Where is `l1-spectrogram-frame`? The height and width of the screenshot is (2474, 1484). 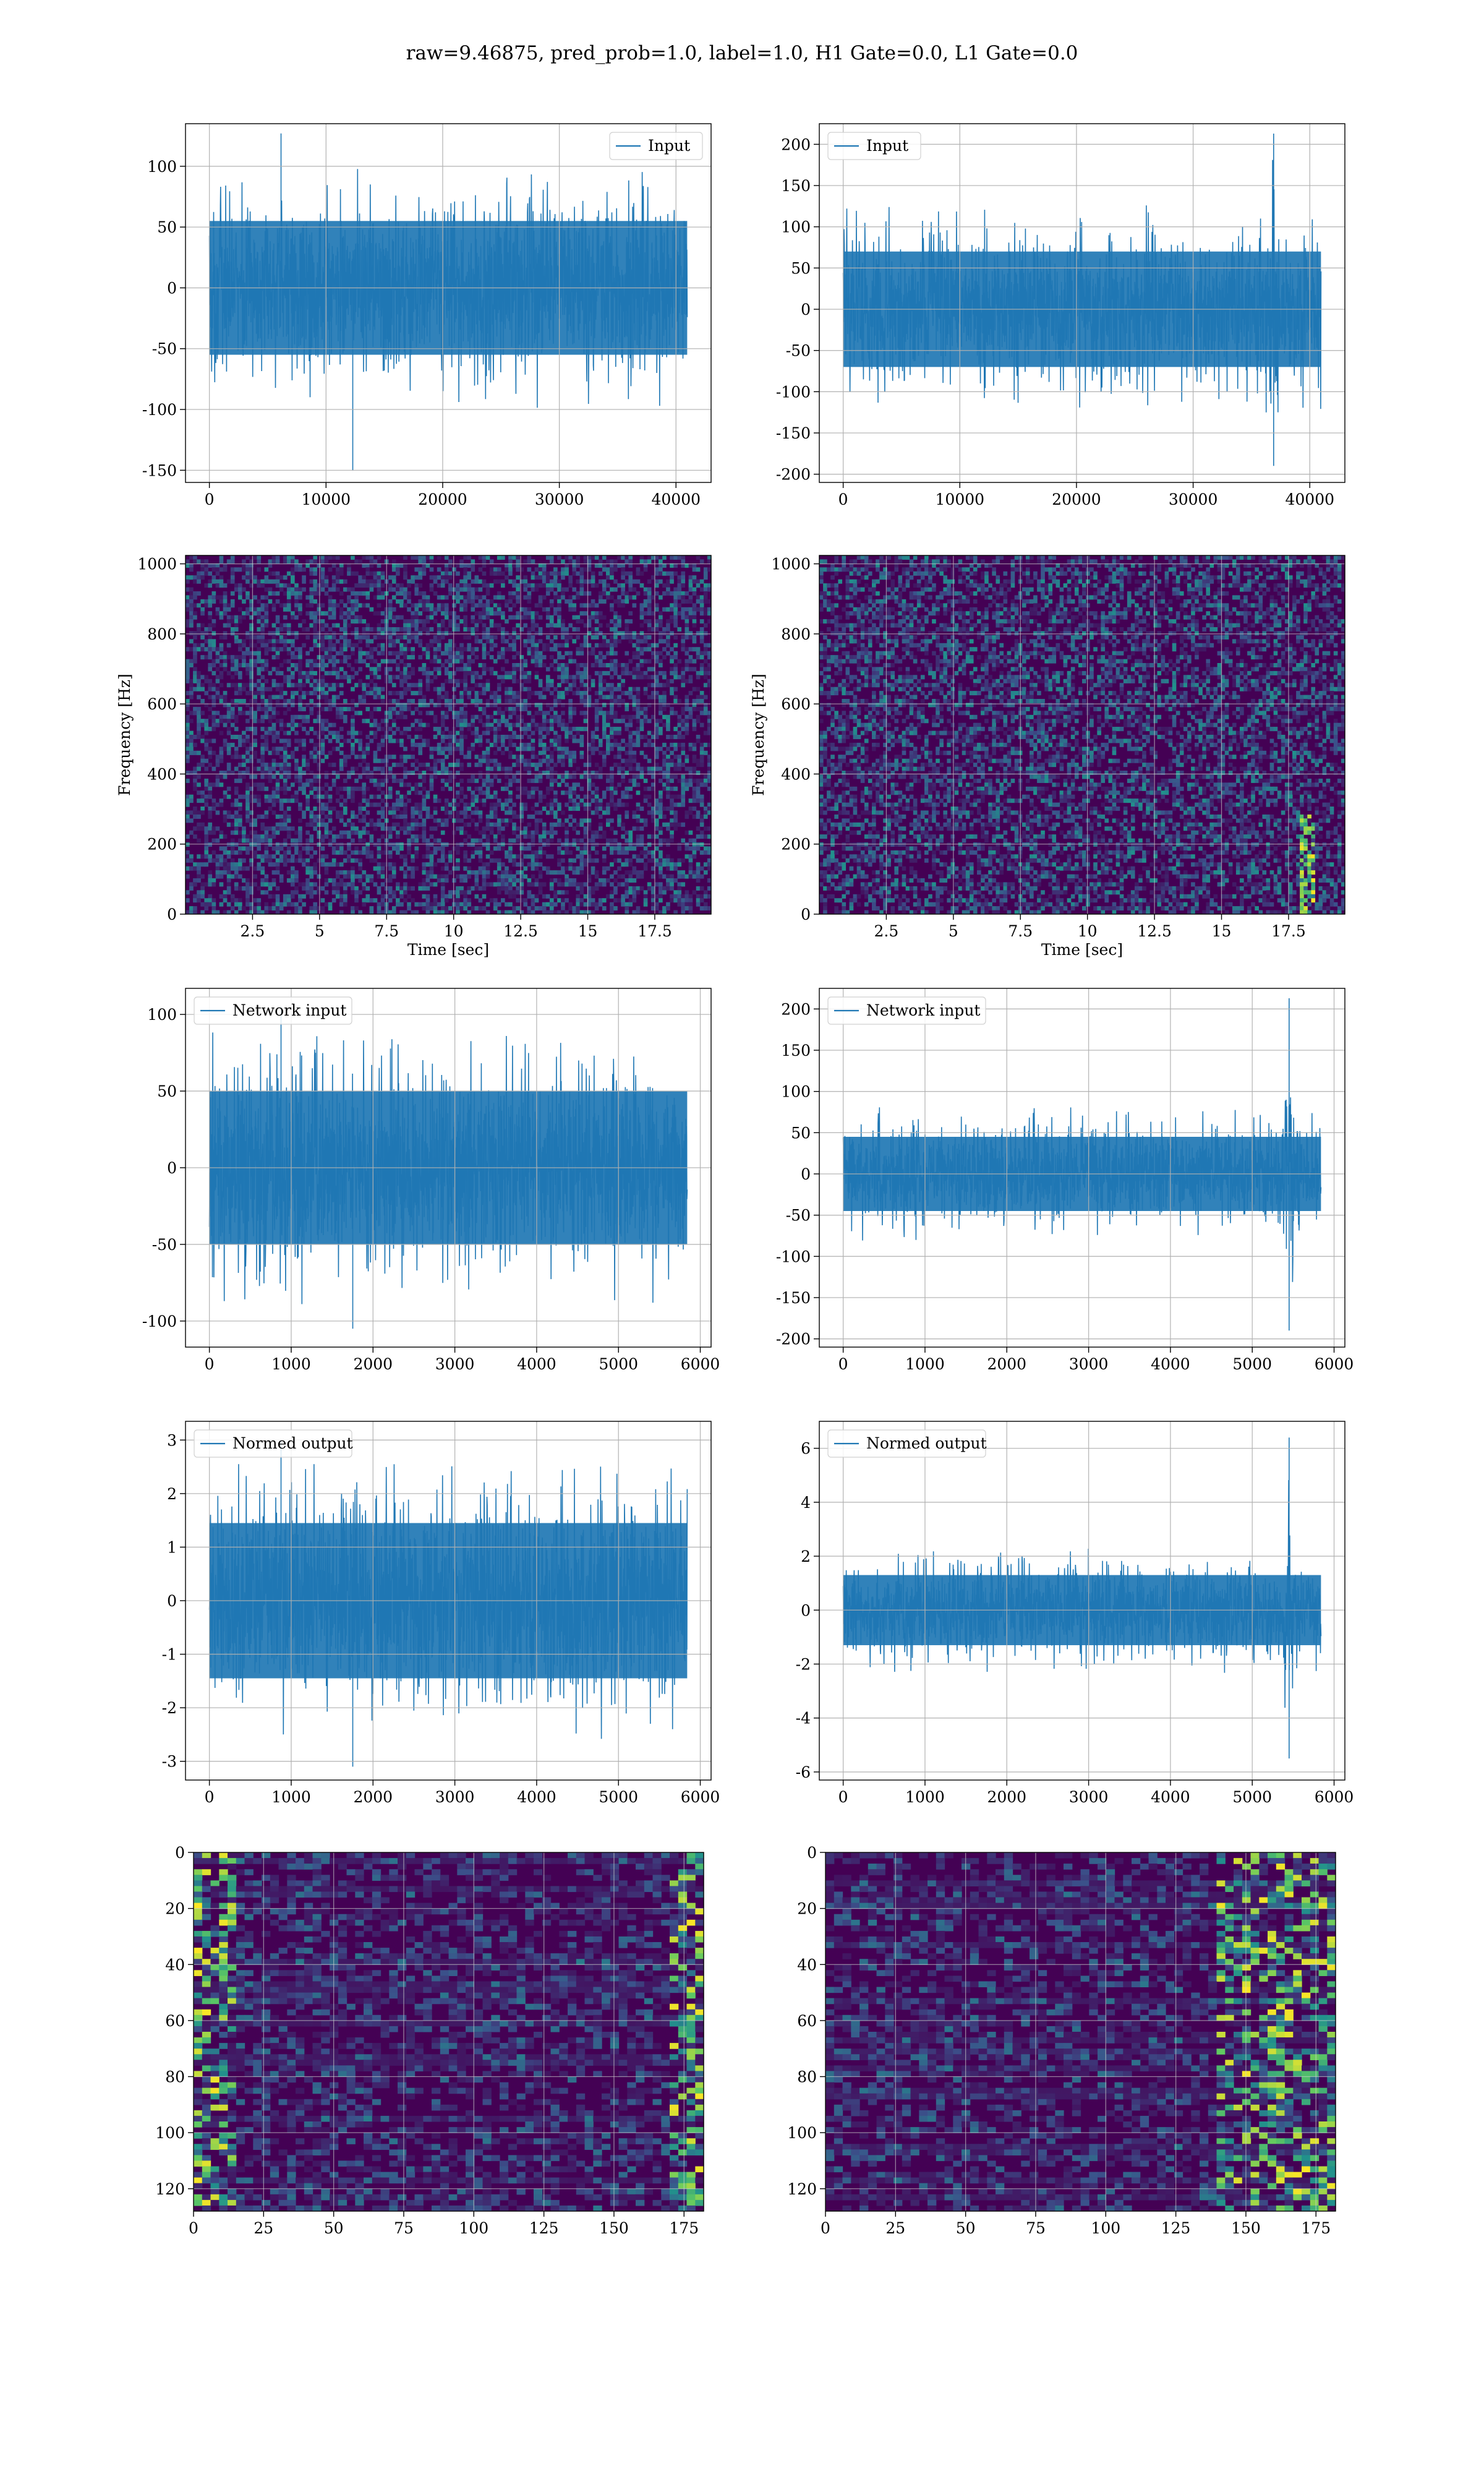
l1-spectrogram-frame is located at coordinates (1082, 735).